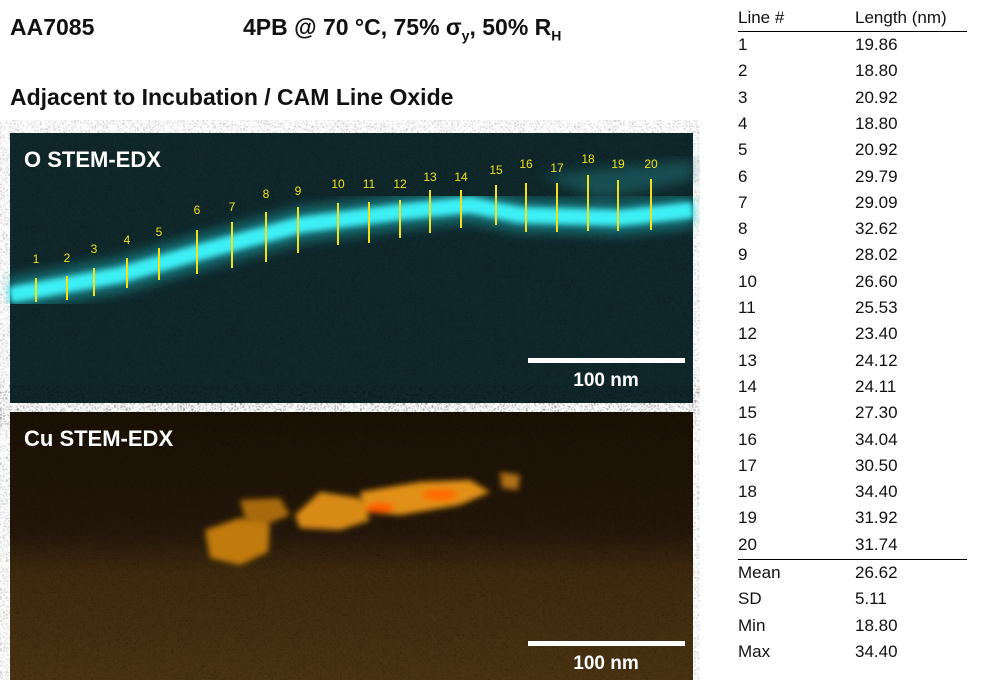 This screenshot has height=680, width=995. Describe the element at coordinates (159, 232) in the screenshot. I see `line-marker: 5` at that location.